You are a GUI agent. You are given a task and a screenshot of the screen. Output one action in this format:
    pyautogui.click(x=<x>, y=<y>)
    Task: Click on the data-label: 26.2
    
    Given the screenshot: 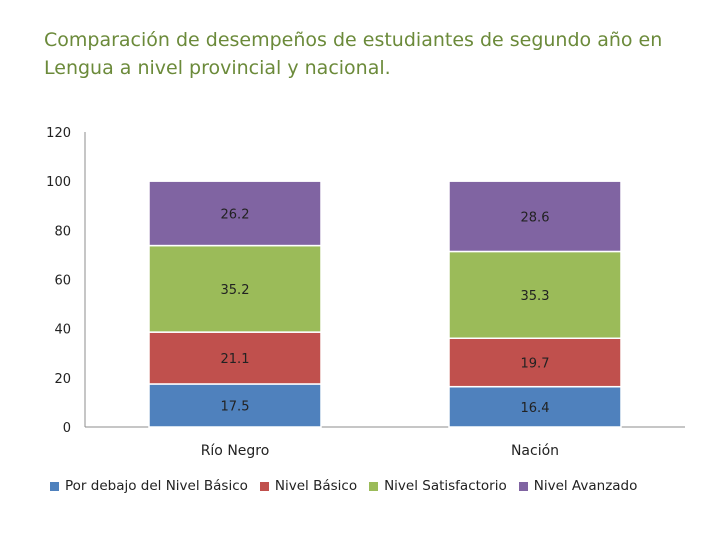 What is the action you would take?
    pyautogui.click(x=235, y=214)
    